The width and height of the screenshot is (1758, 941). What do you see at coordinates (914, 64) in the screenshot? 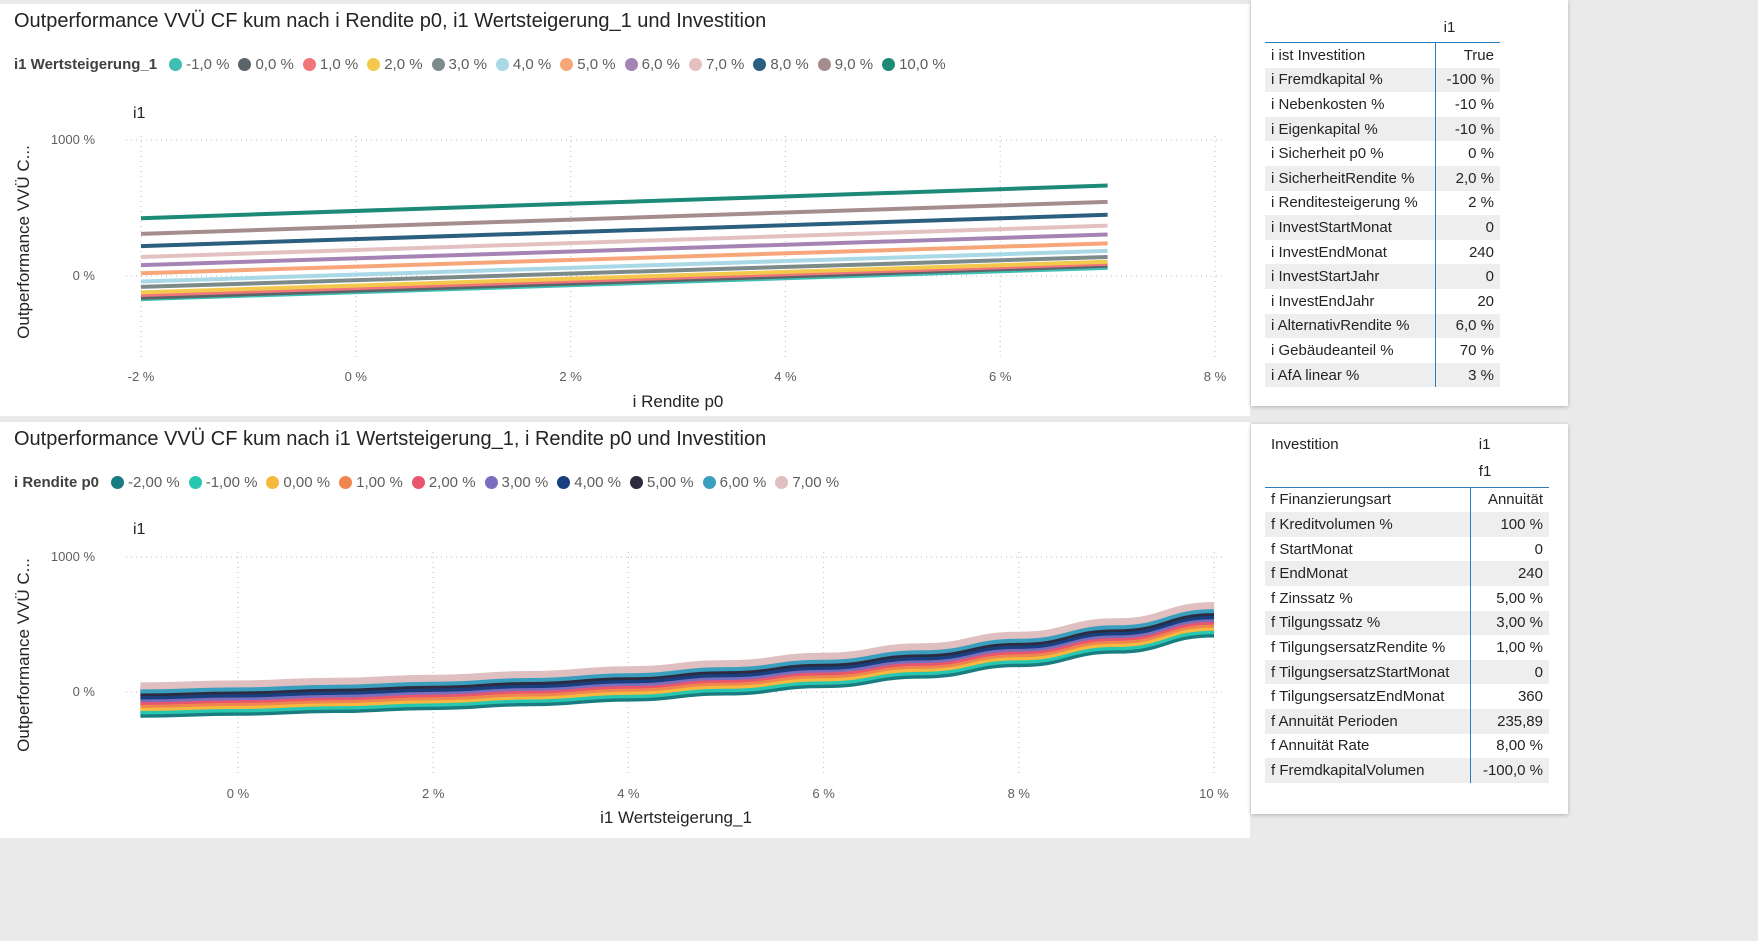
I see `legend-item: 10,0 %` at bounding box center [914, 64].